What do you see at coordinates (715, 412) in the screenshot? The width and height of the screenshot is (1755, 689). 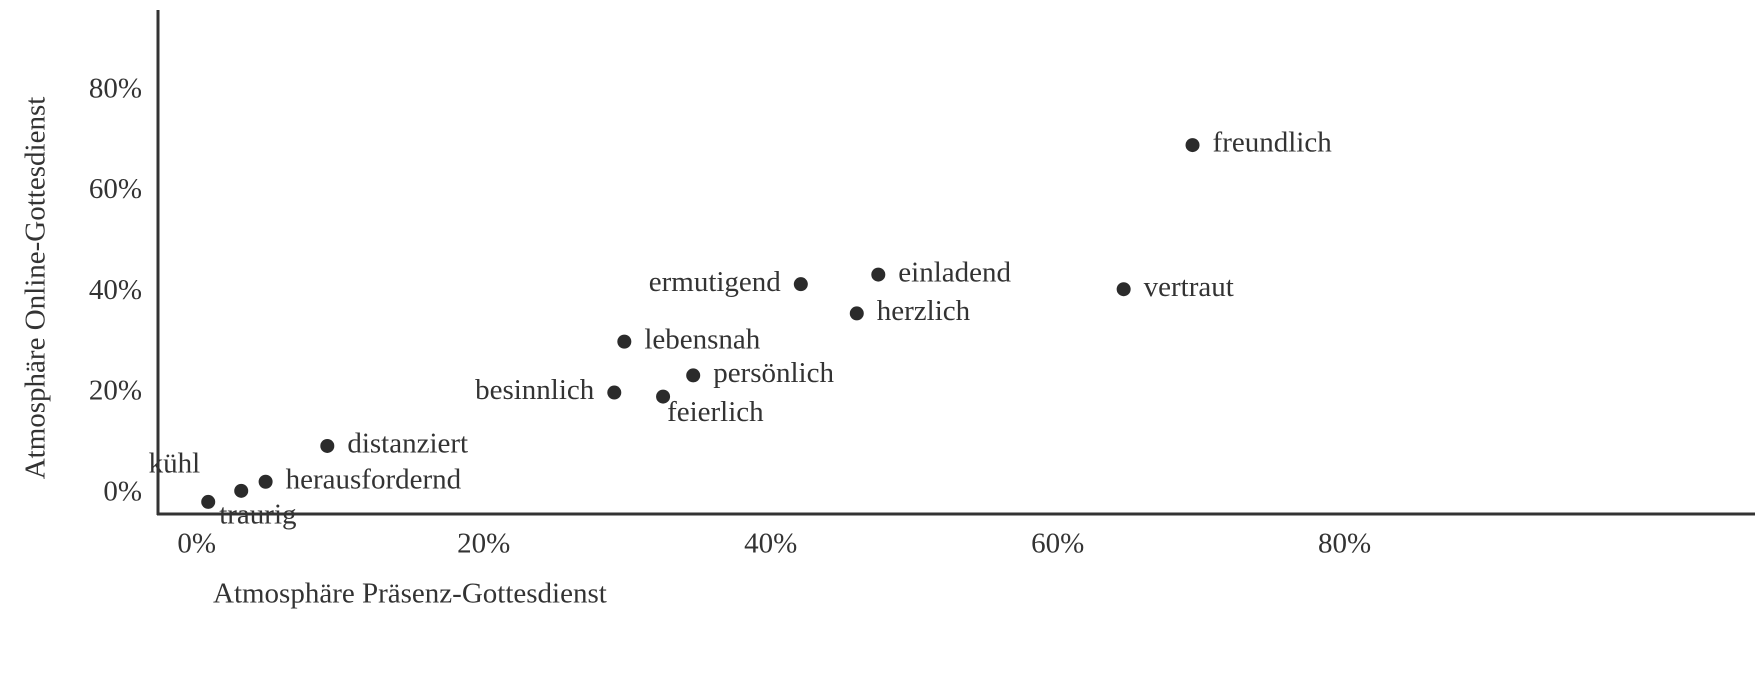 I see `point-label: feierlich` at bounding box center [715, 412].